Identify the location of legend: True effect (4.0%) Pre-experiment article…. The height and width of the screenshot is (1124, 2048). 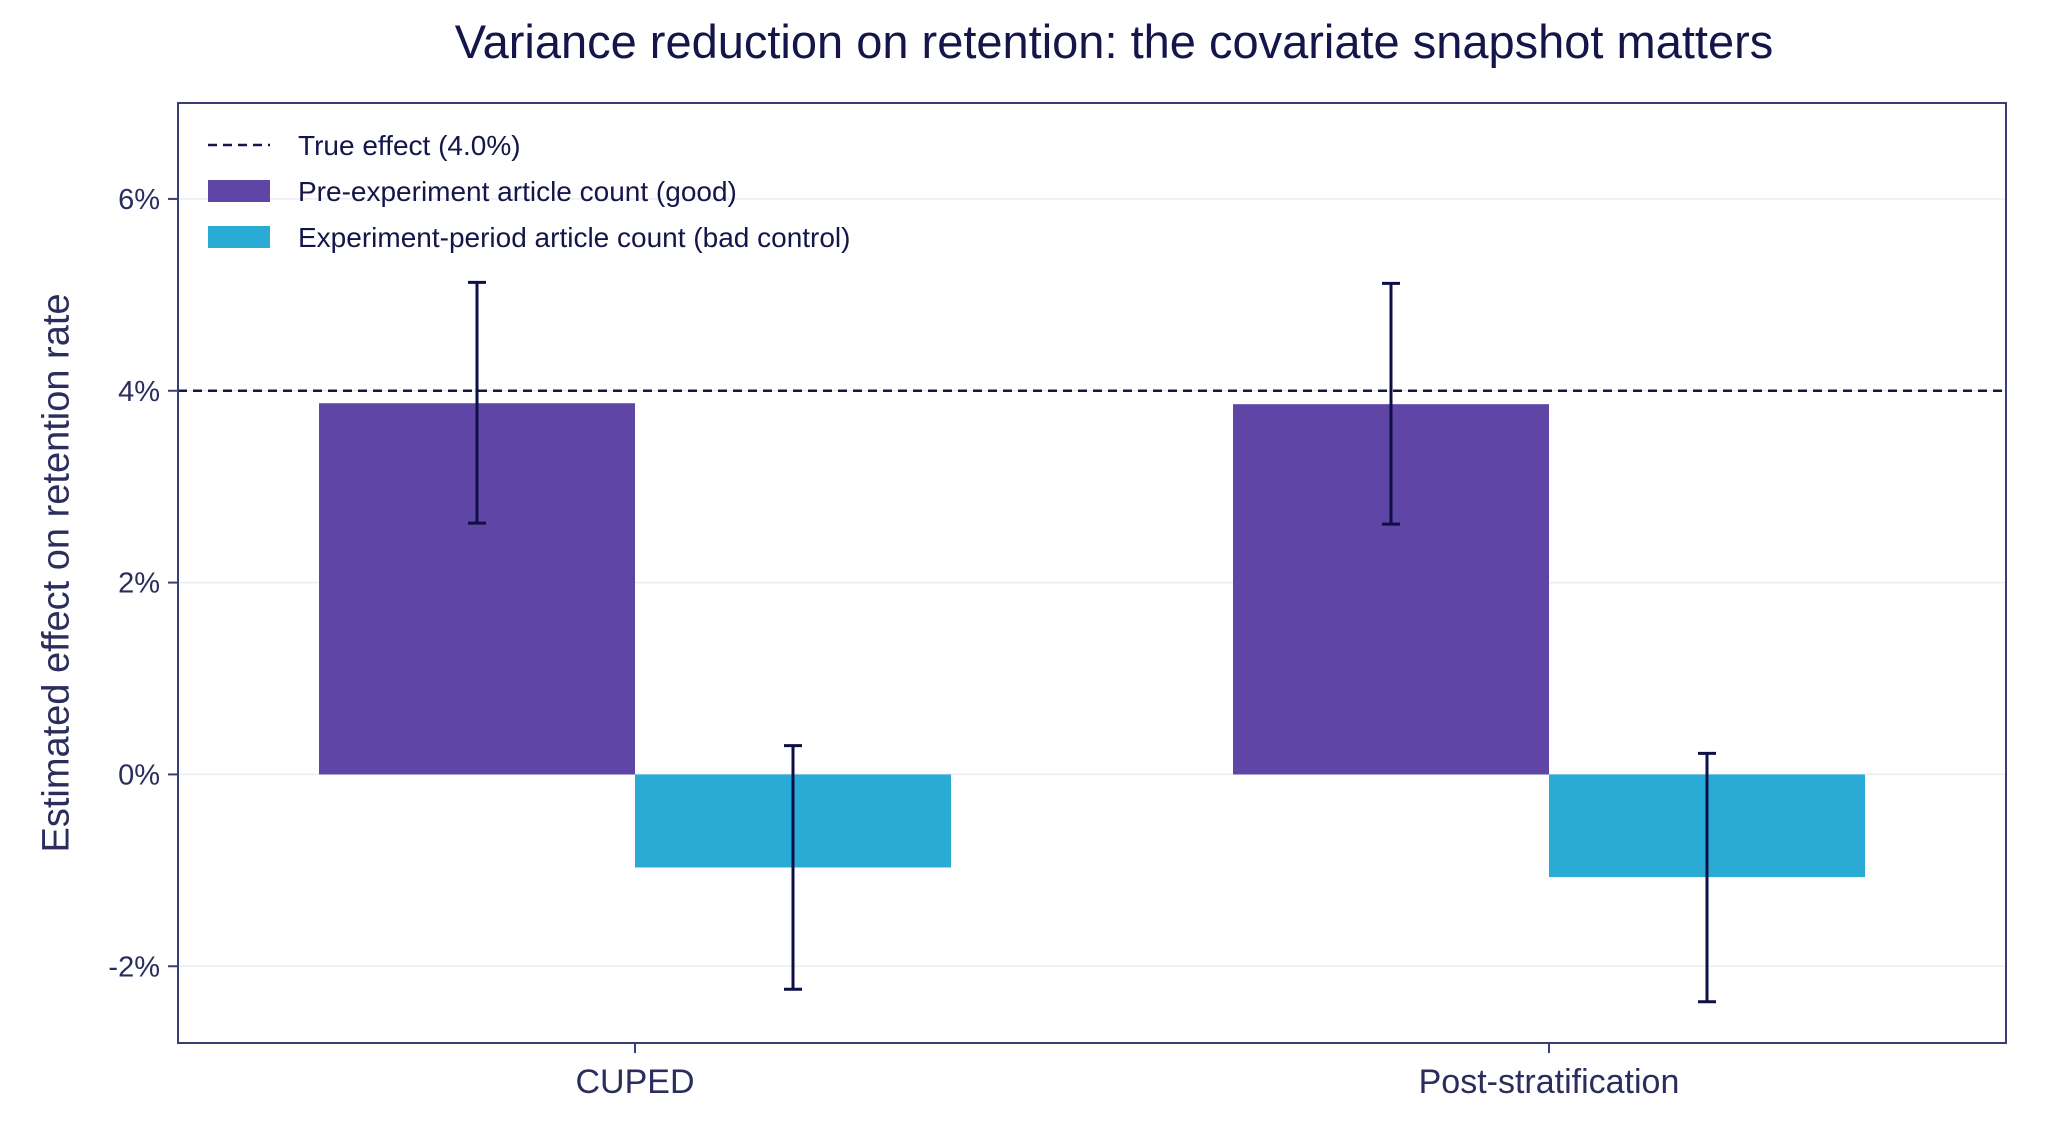
(529, 191).